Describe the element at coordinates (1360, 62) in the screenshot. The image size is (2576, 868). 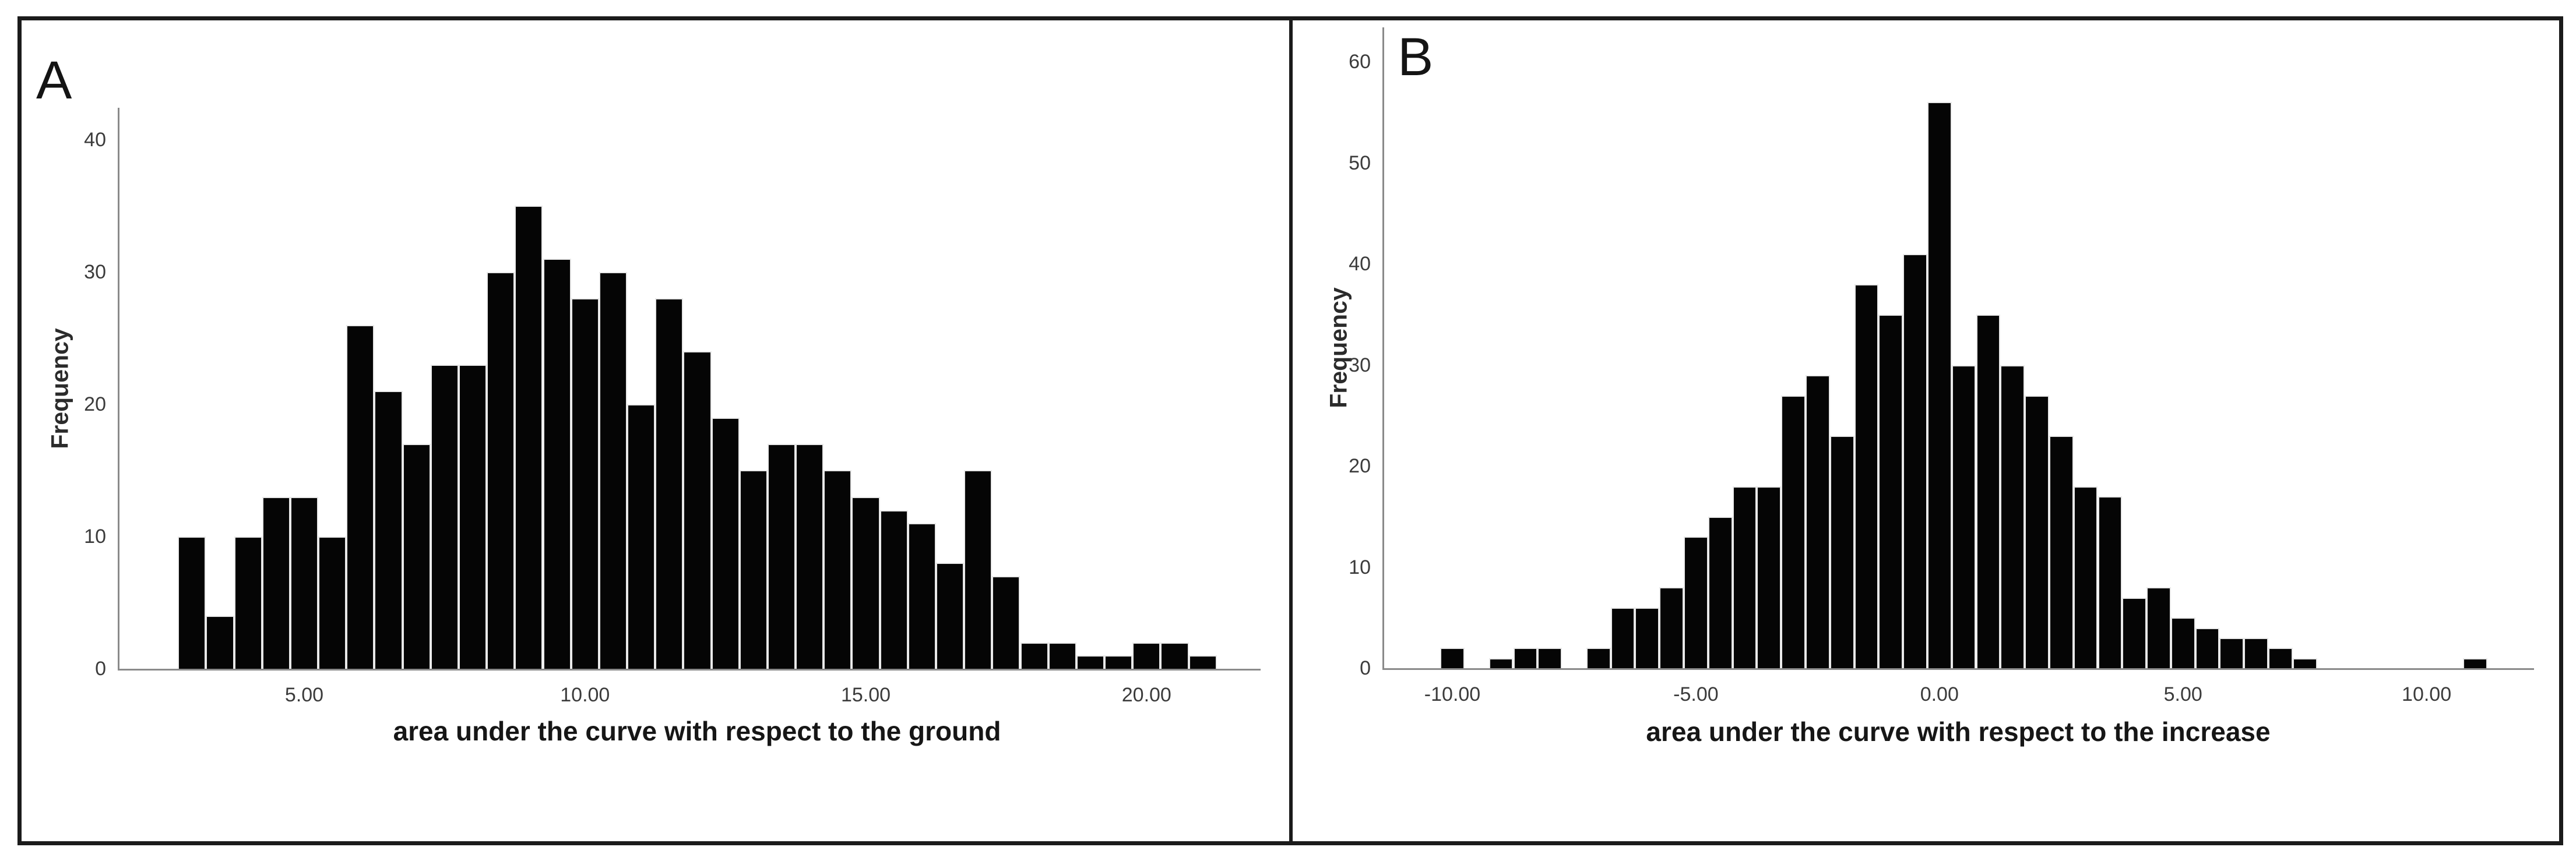
I see `y-tick-label: 60` at that location.